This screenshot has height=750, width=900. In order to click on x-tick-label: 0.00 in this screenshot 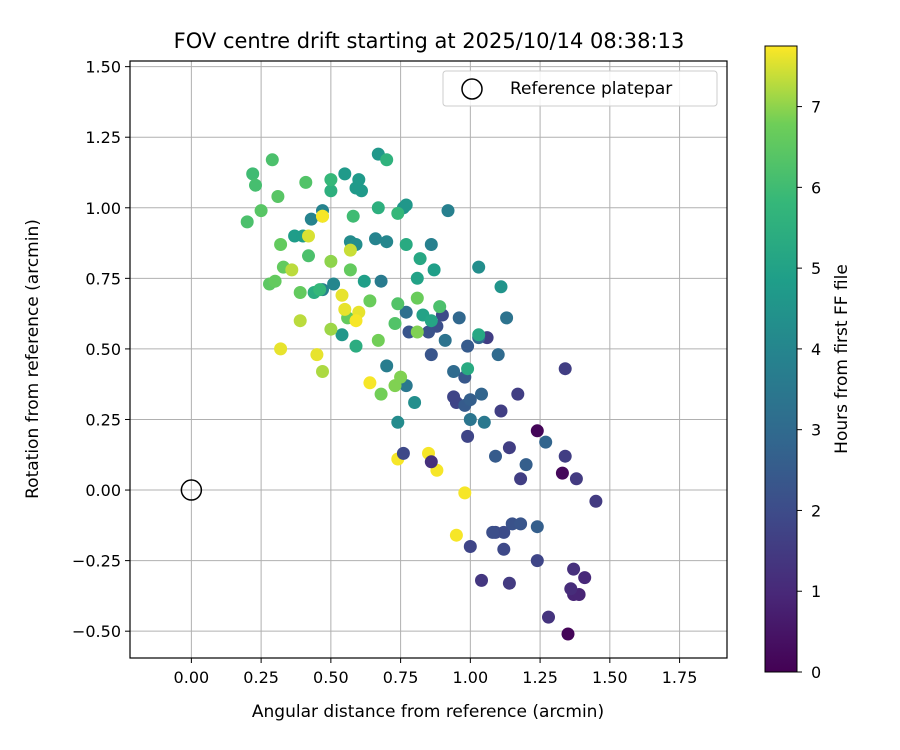, I will do `click(192, 677)`.